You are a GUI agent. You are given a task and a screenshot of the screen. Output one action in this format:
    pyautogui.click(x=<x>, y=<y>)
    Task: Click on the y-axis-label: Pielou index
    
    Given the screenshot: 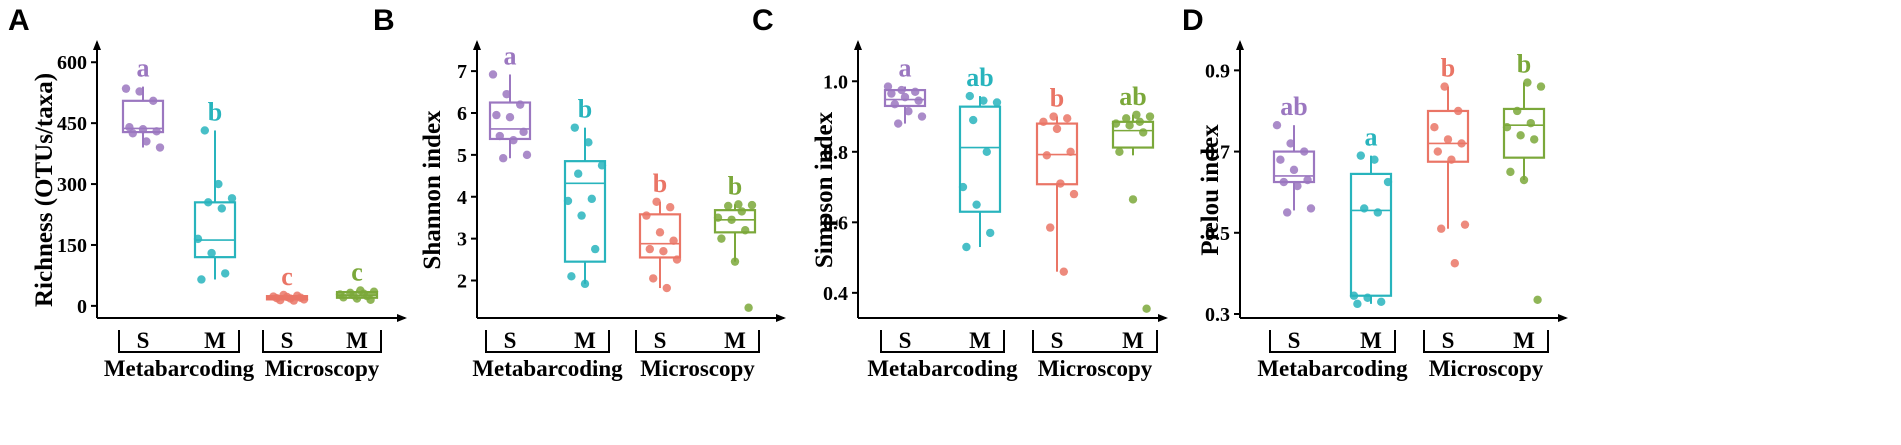 What is the action you would take?
    pyautogui.click(x=1210, y=190)
    